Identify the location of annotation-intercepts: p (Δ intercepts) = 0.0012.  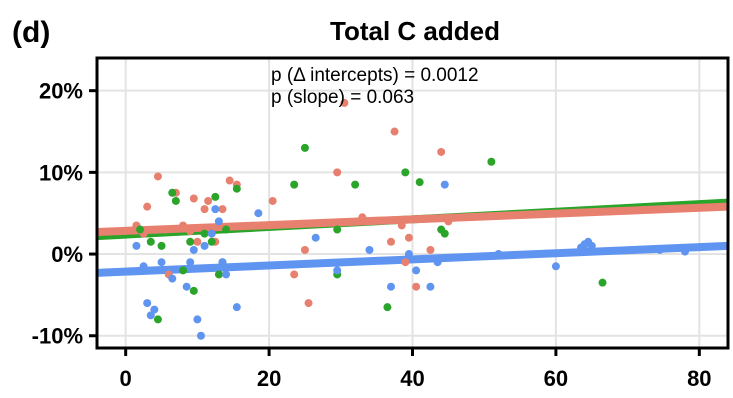
(375, 75).